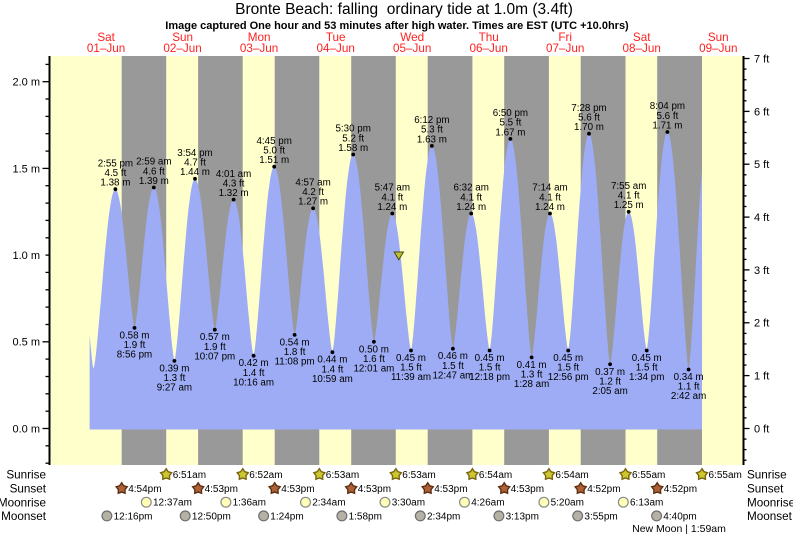 The image size is (793, 542). Describe the element at coordinates (133, 516) in the screenshot. I see `svg-text: 12:16pm` at that location.